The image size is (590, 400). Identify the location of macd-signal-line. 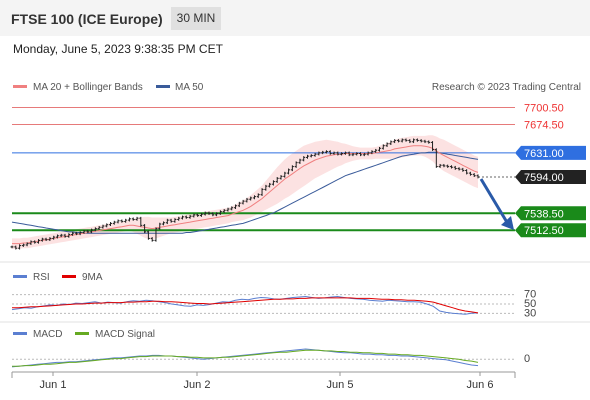
(245, 358).